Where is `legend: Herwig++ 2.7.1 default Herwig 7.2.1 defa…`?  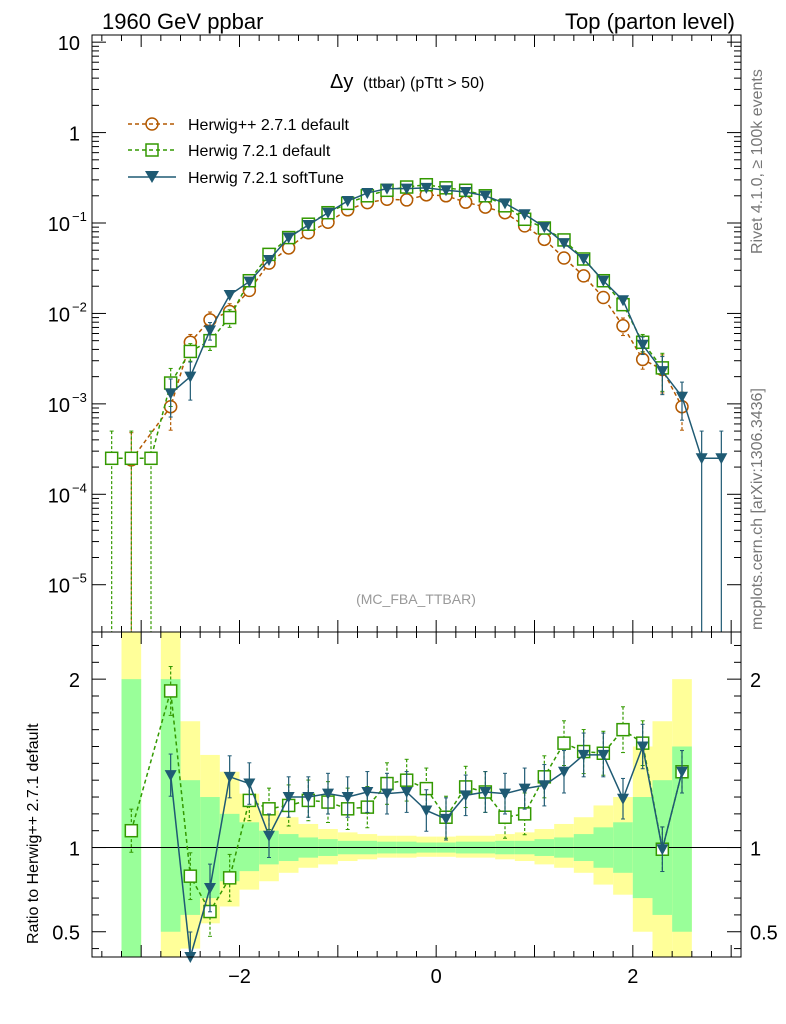
legend: Herwig++ 2.7.1 default Herwig 7.2.1 defa… is located at coordinates (239, 152).